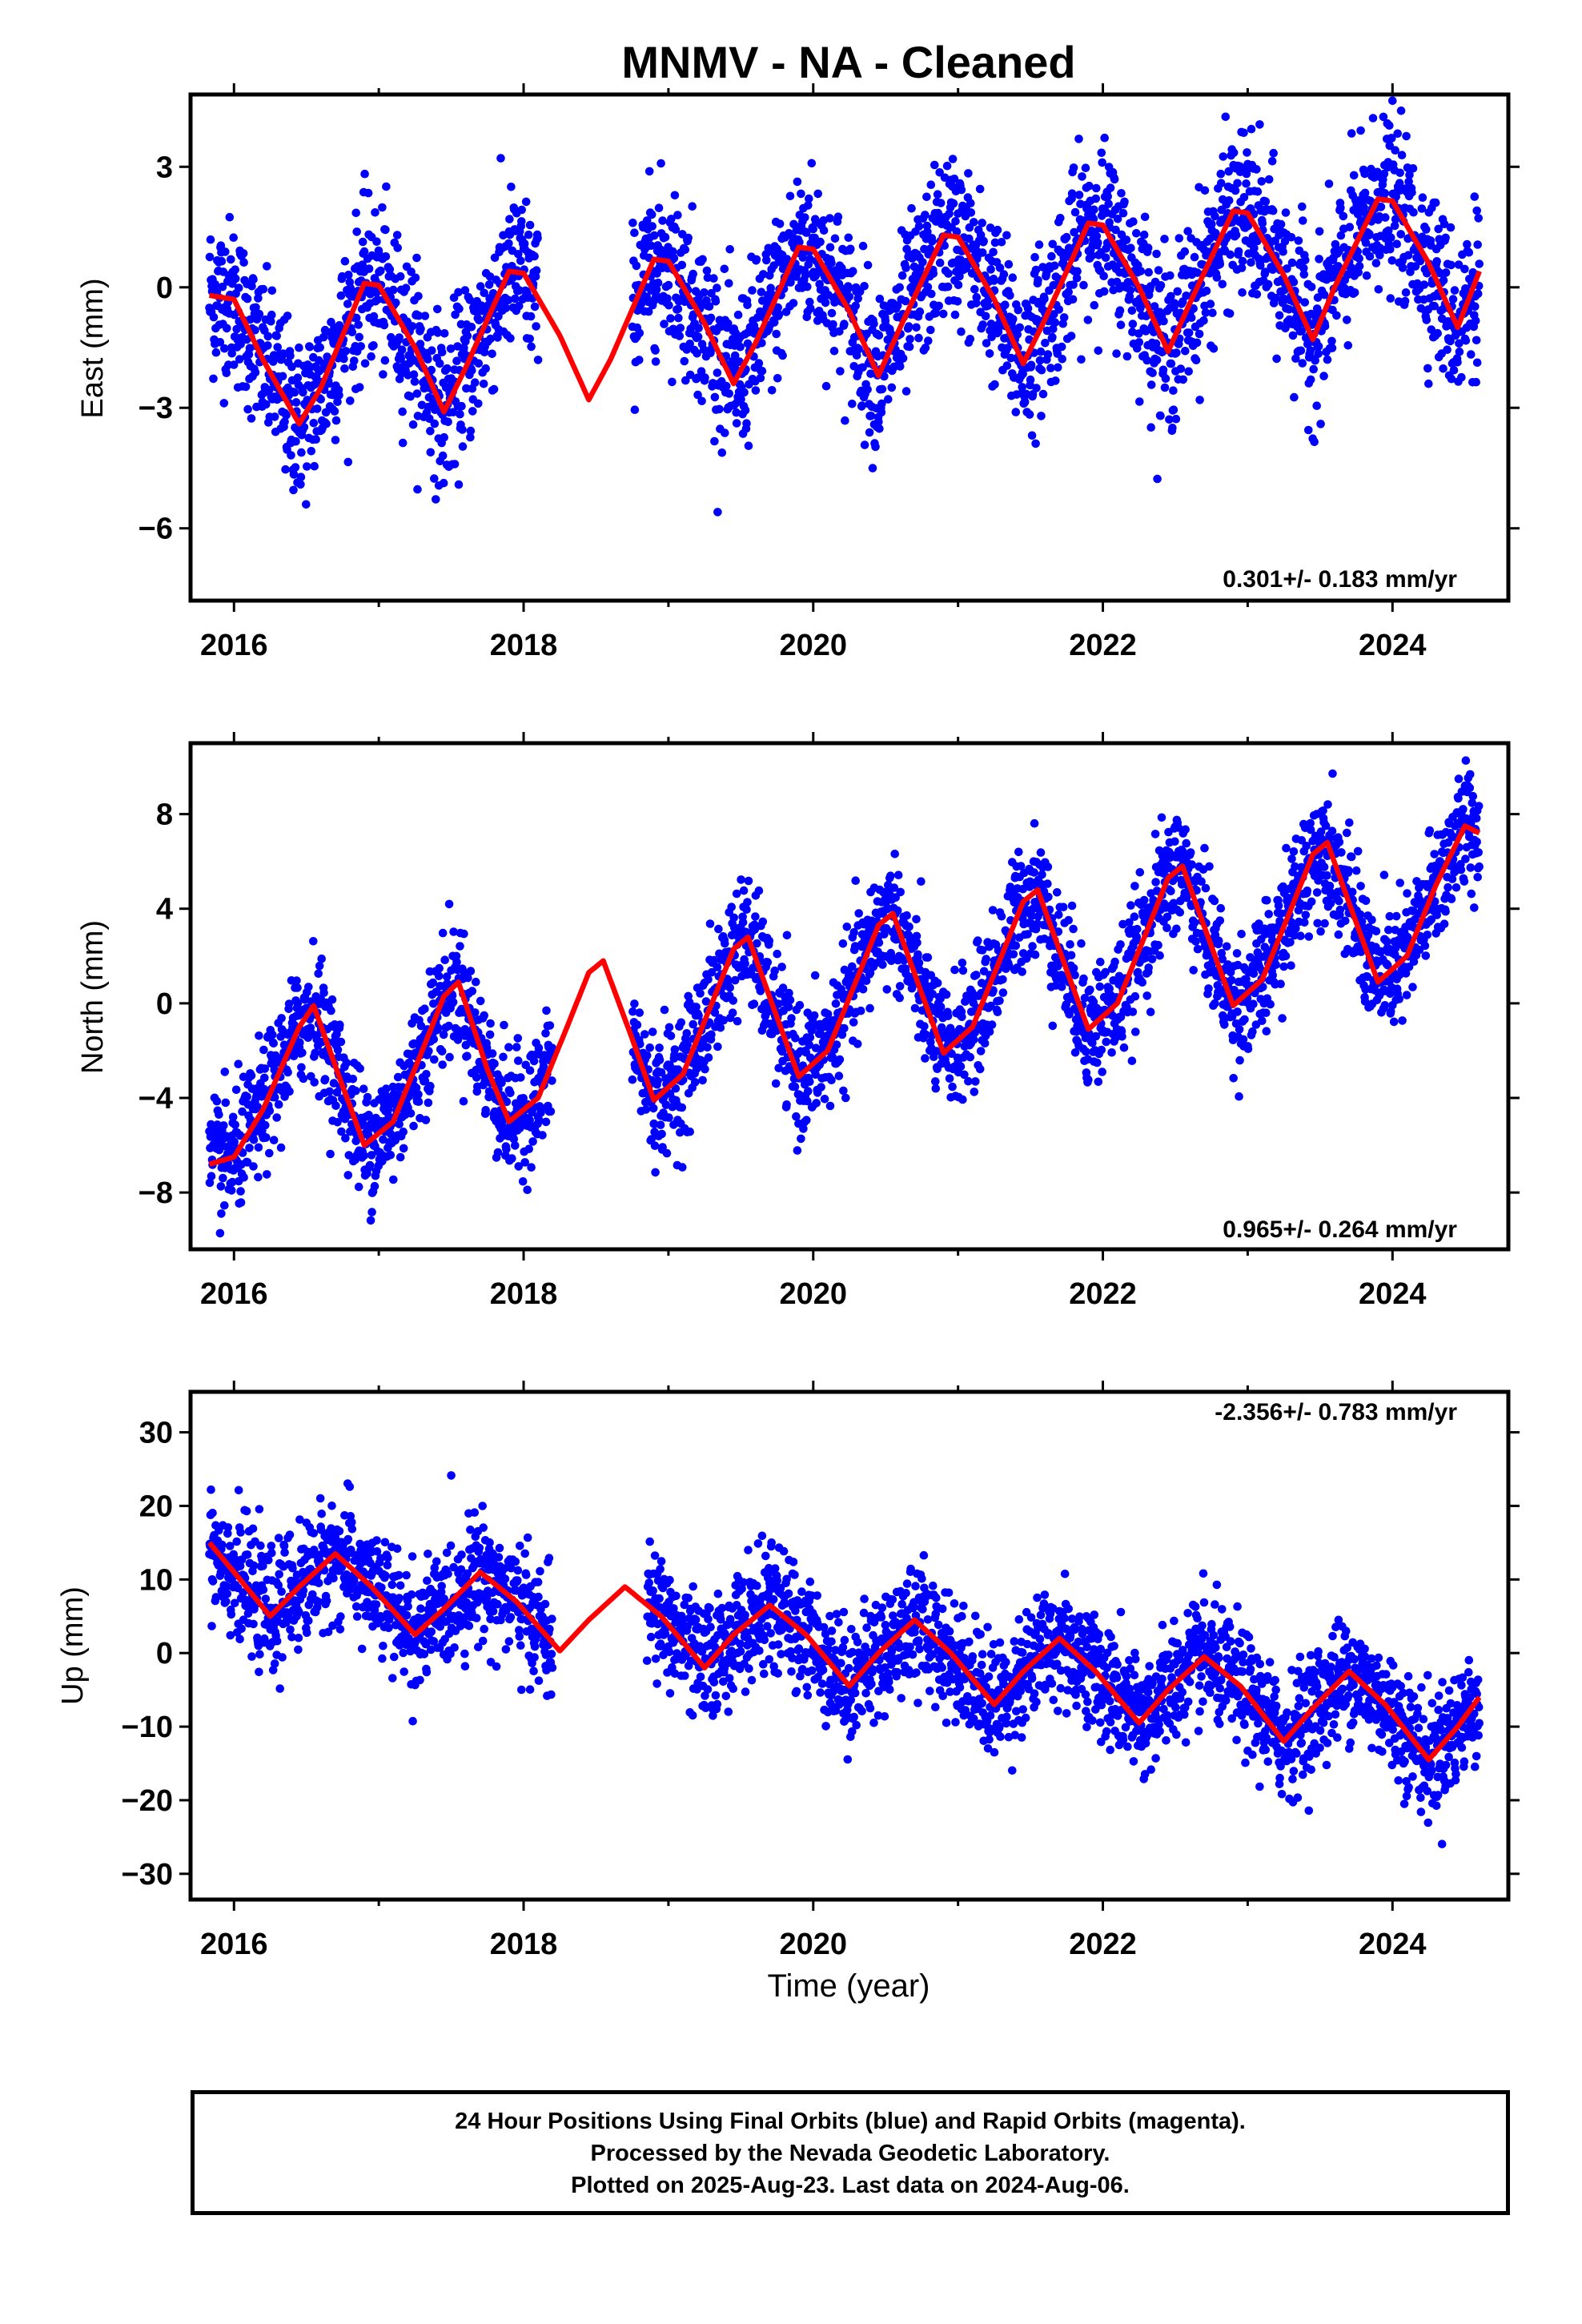  Describe the element at coordinates (848, 62) in the screenshot. I see `chart-title: MNMV - NA - Cleaned` at that location.